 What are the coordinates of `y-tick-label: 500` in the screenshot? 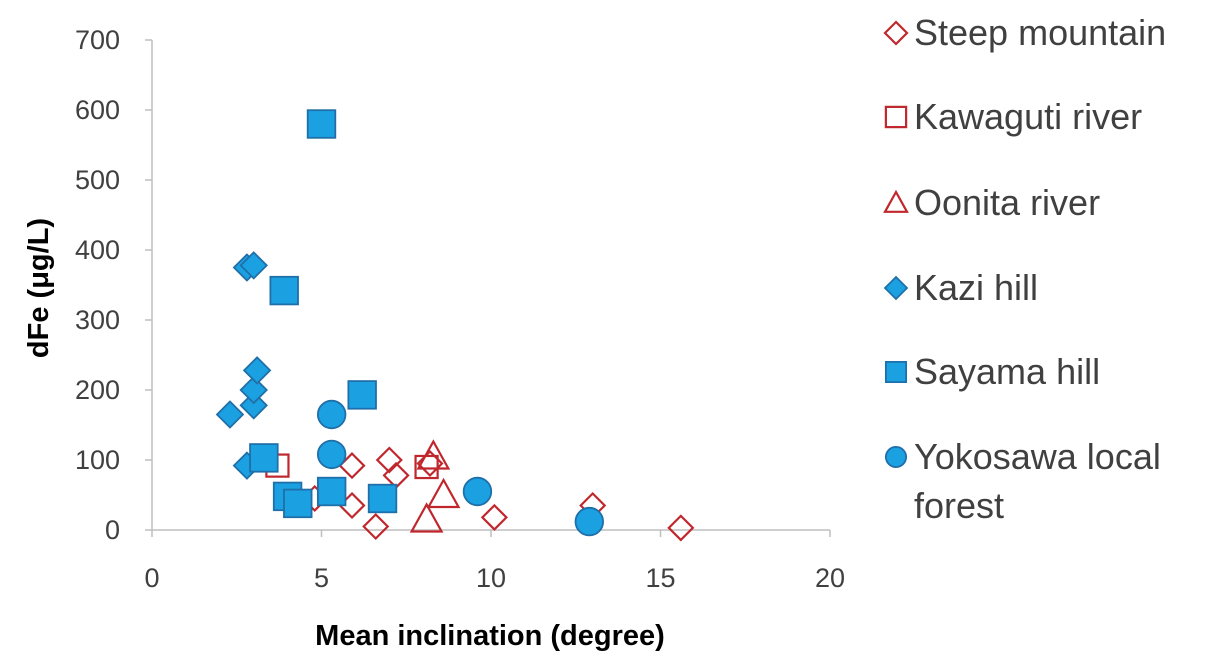 It's located at (97, 180).